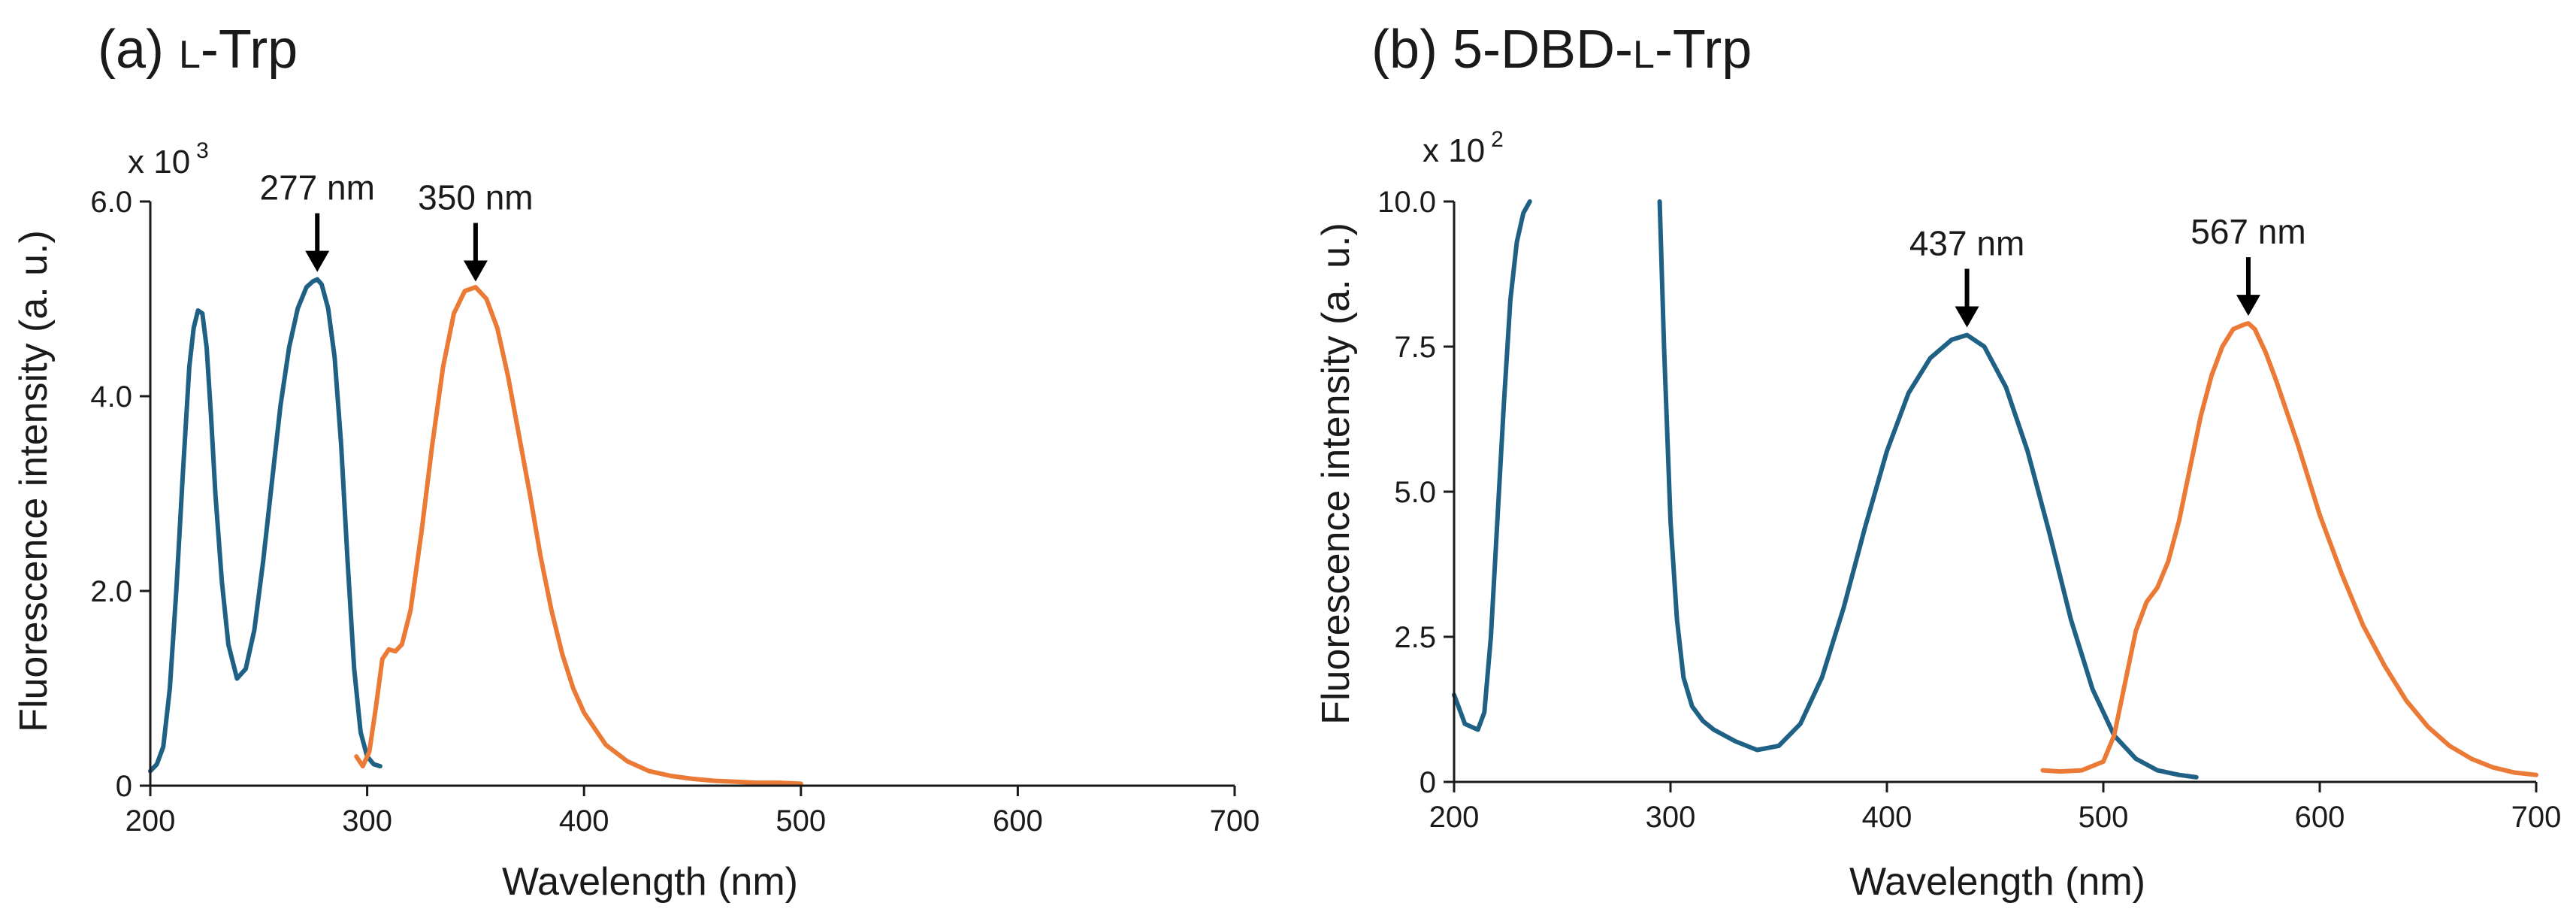  I want to click on panel-b-x-tick-label: 700, so click(2537, 817).